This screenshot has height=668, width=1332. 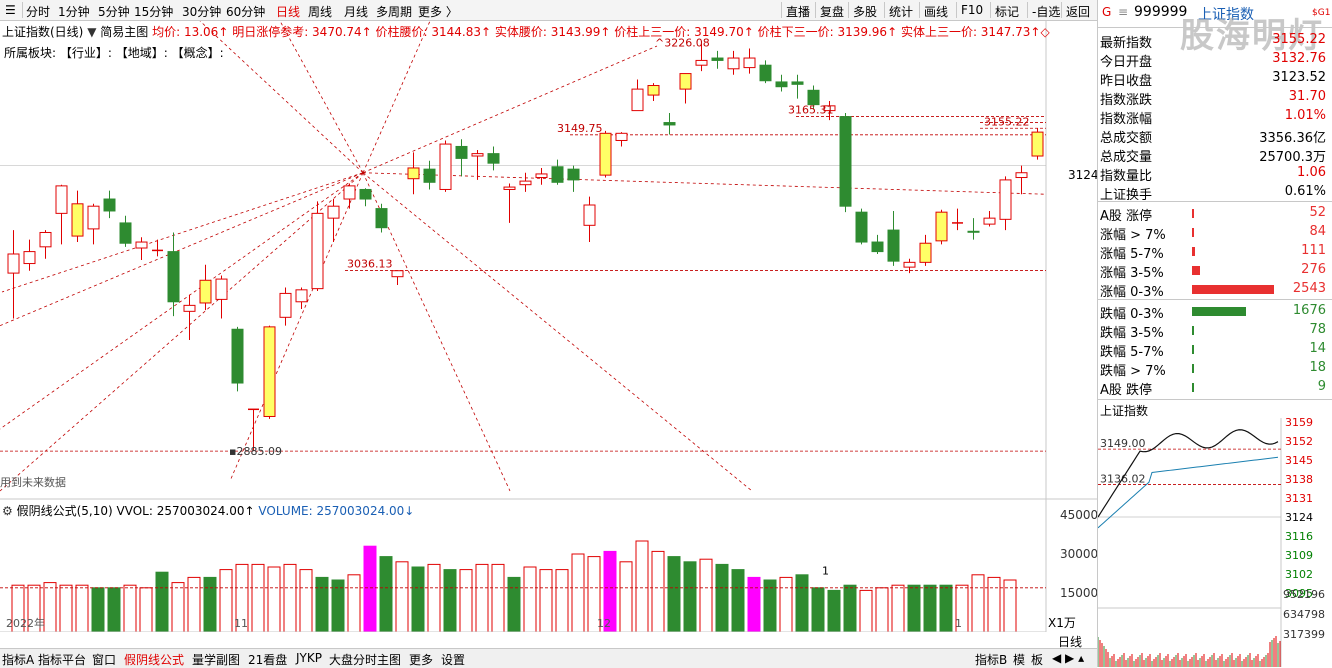 I want to click on settings-small-icon: ⚙, so click(x=7, y=511).